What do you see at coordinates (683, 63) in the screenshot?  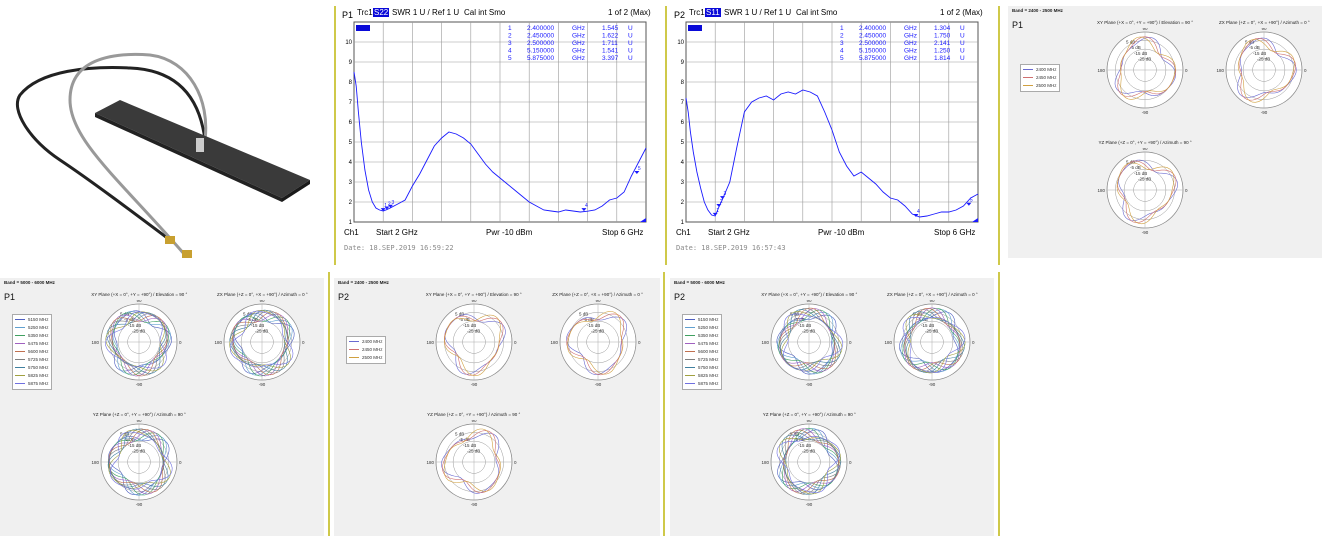 I see `y-tick-label: 9` at bounding box center [683, 63].